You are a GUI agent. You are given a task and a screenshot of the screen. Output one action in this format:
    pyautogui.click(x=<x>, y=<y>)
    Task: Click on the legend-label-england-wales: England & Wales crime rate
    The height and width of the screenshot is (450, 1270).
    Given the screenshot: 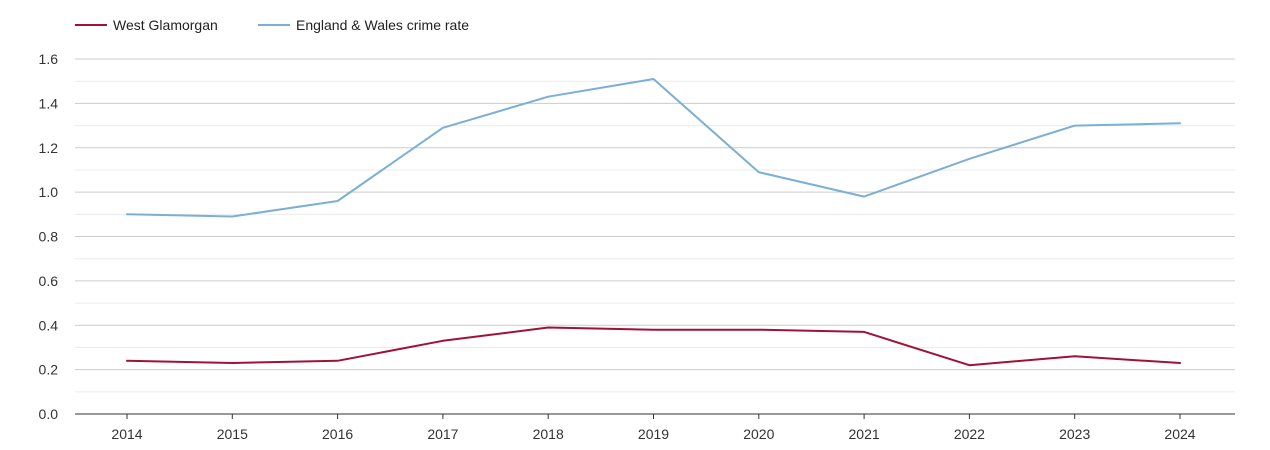 What is the action you would take?
    pyautogui.click(x=382, y=25)
    